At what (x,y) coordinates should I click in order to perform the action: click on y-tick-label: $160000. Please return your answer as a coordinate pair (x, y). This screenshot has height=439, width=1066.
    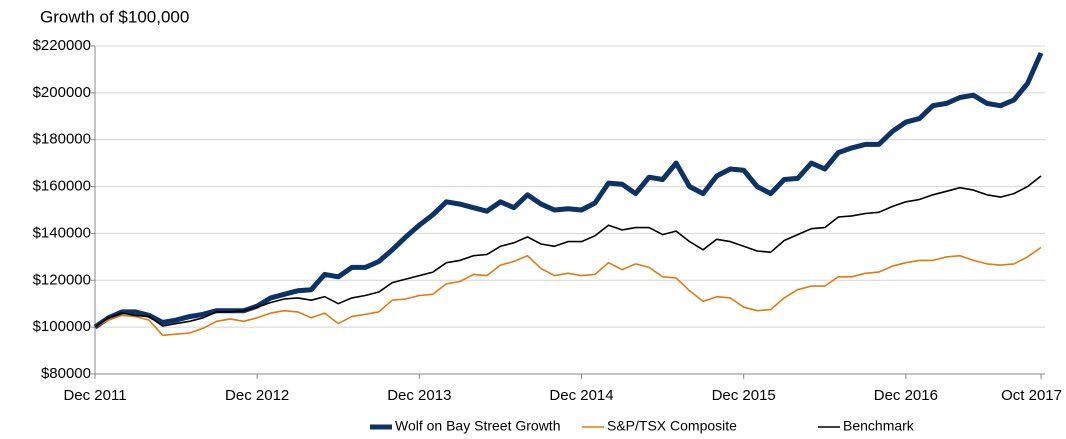
    Looking at the image, I should click on (62, 186).